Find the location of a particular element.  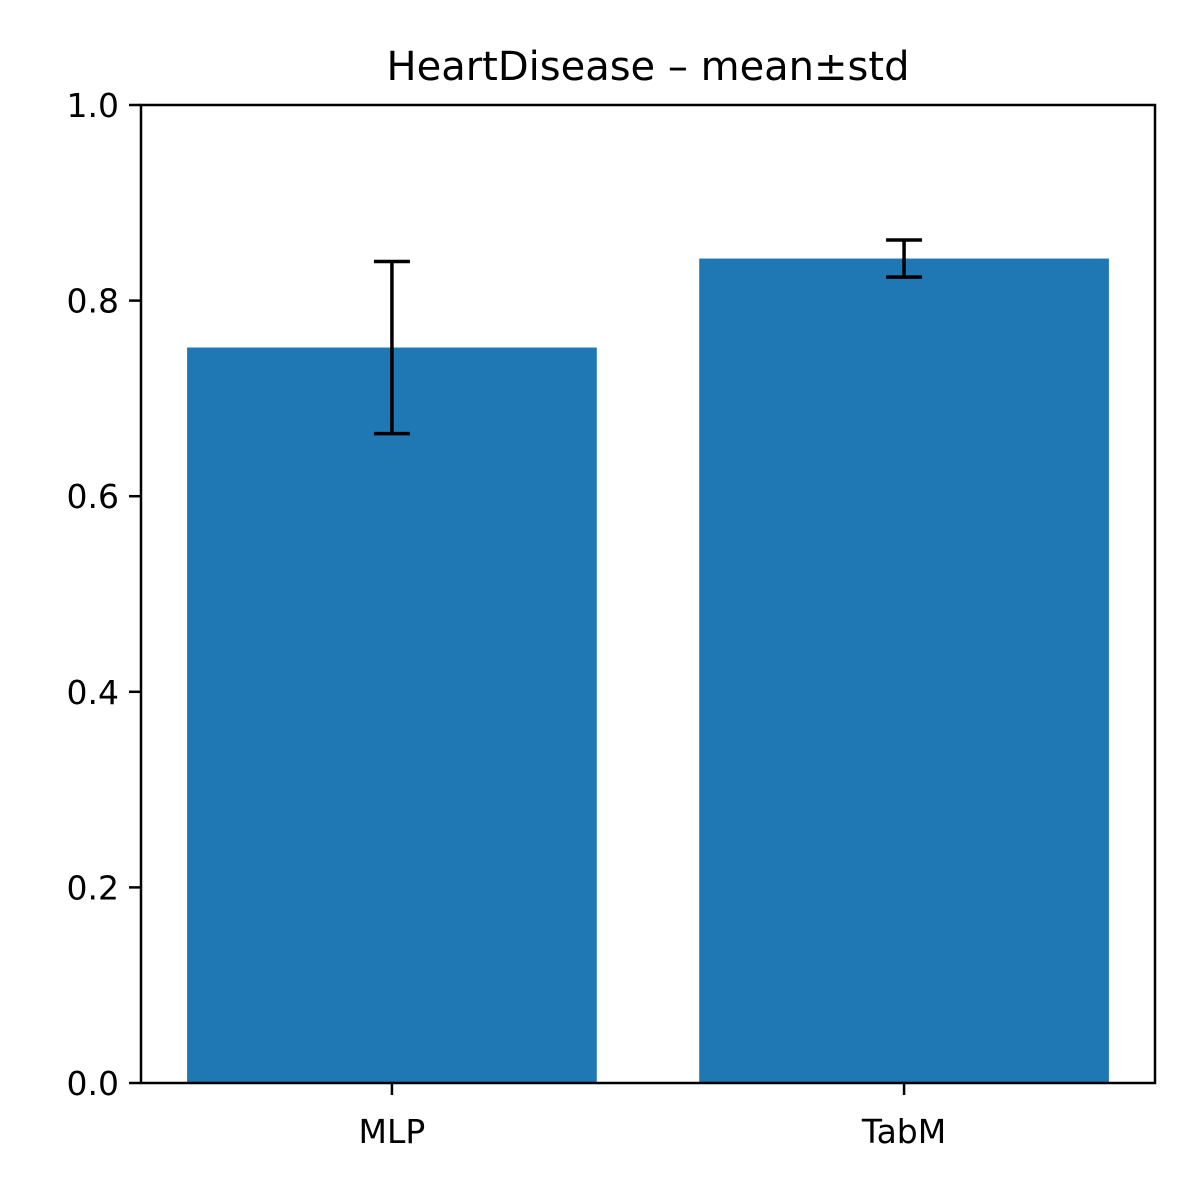

chart-title: HeartDisease – mean±std is located at coordinates (648, 67).